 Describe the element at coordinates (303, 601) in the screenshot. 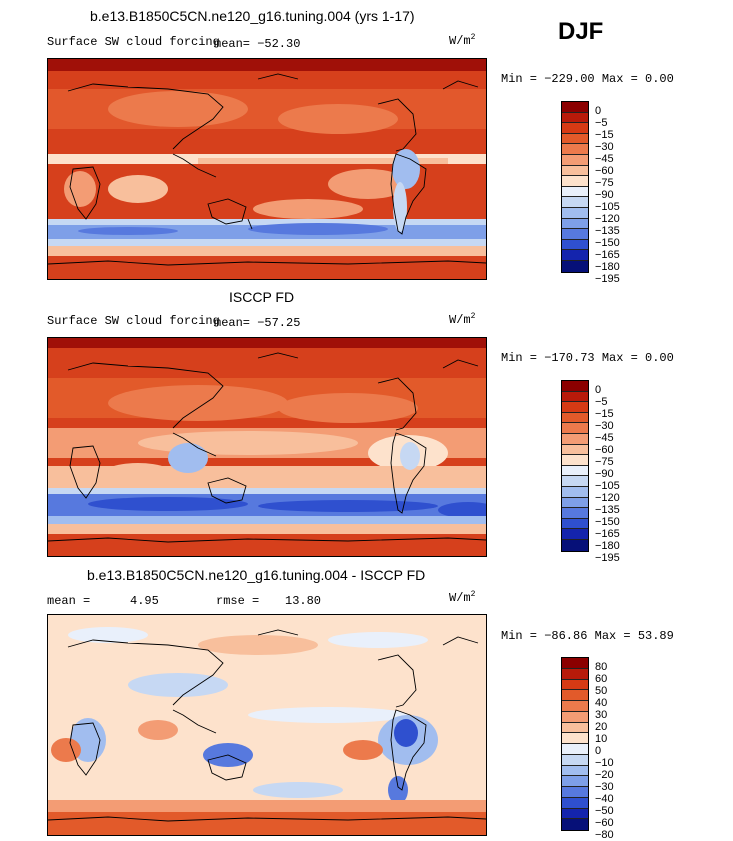

I see `panel-3-rmse-value: 13.80` at that location.